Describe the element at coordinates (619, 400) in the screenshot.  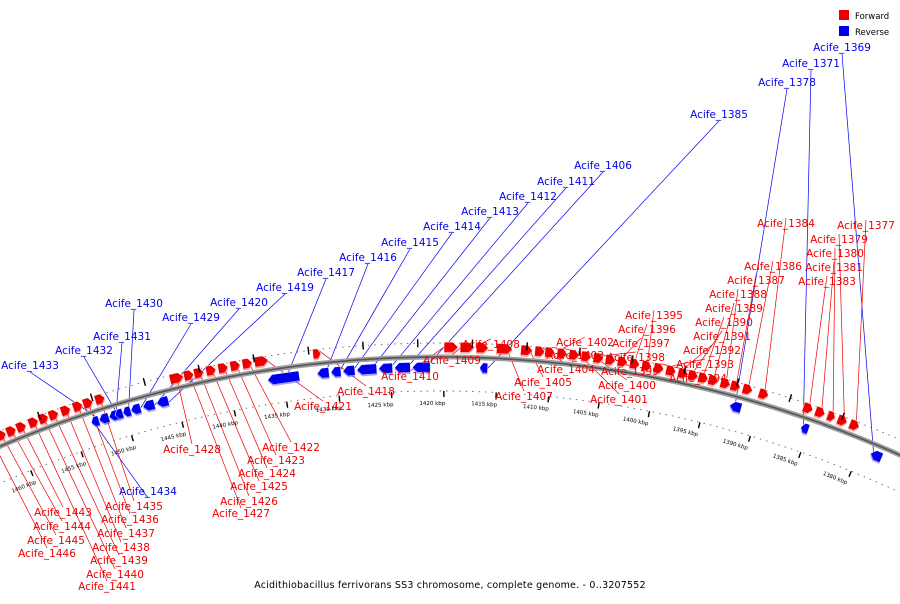
I see `gene-label-acife_1401: Acife_1401` at that location.